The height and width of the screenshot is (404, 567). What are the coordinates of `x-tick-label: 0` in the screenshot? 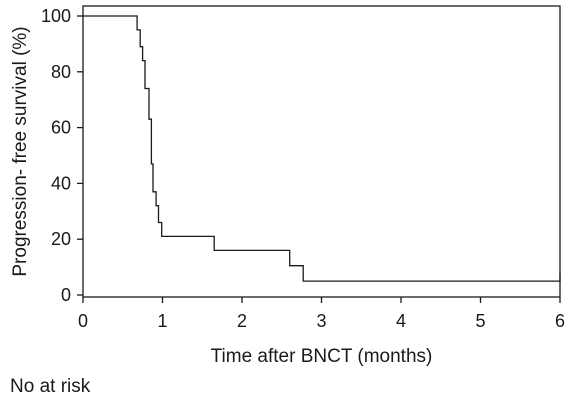 It's located at (83, 321).